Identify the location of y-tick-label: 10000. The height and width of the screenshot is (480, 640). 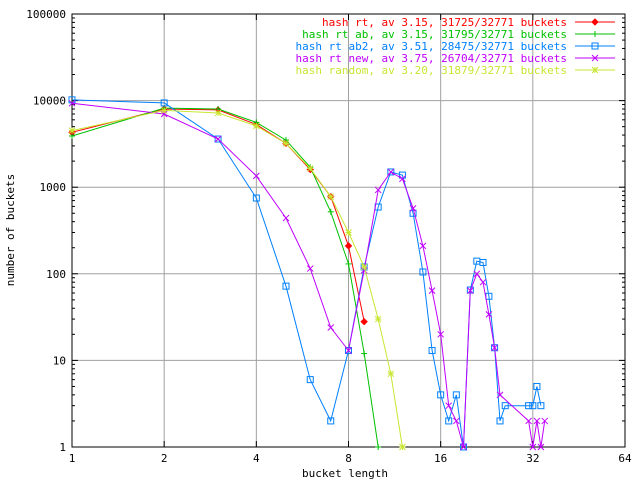
(49, 101).